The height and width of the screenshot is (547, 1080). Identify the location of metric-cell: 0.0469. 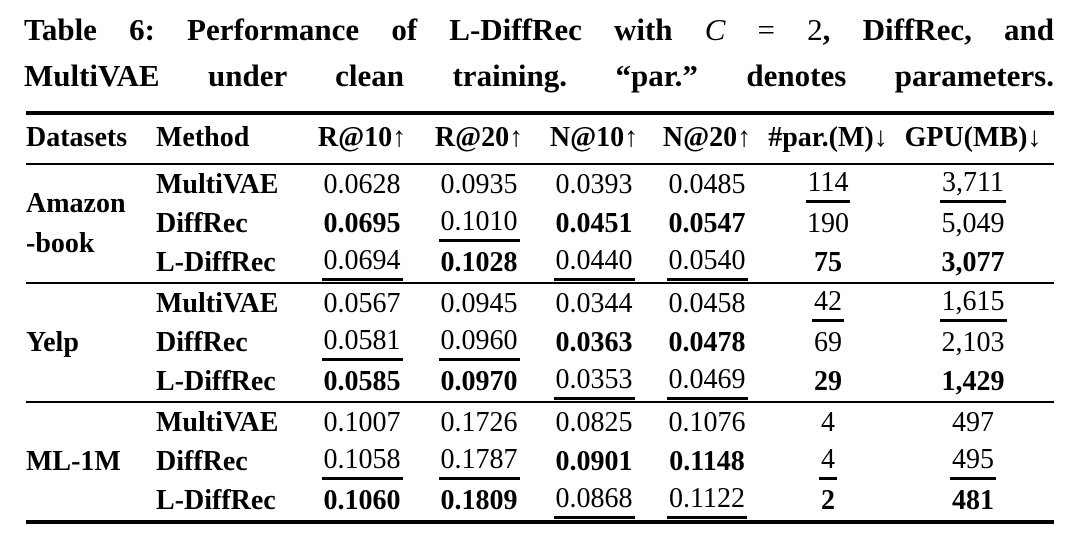
(707, 382).